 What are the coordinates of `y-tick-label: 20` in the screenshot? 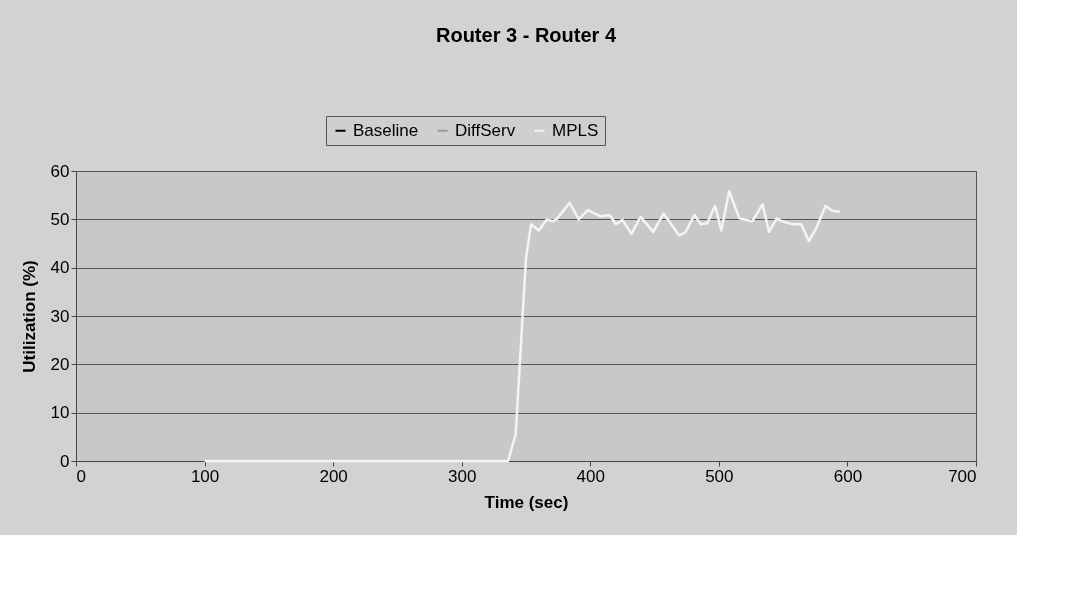 It's located at (60, 364).